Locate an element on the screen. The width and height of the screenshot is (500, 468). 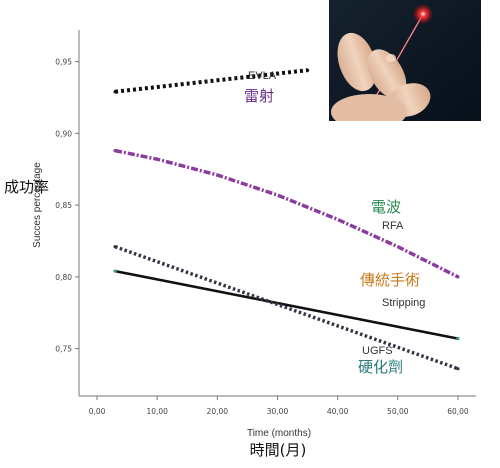
y-axis-label: Succes percentage is located at coordinates (37, 205).